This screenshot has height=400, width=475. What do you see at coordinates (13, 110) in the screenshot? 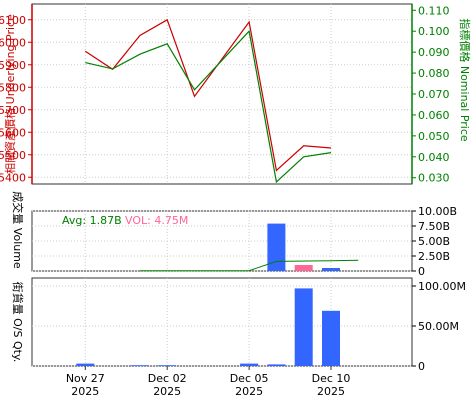
I see `left-axis-tick-label: 25700` at bounding box center [13, 110].